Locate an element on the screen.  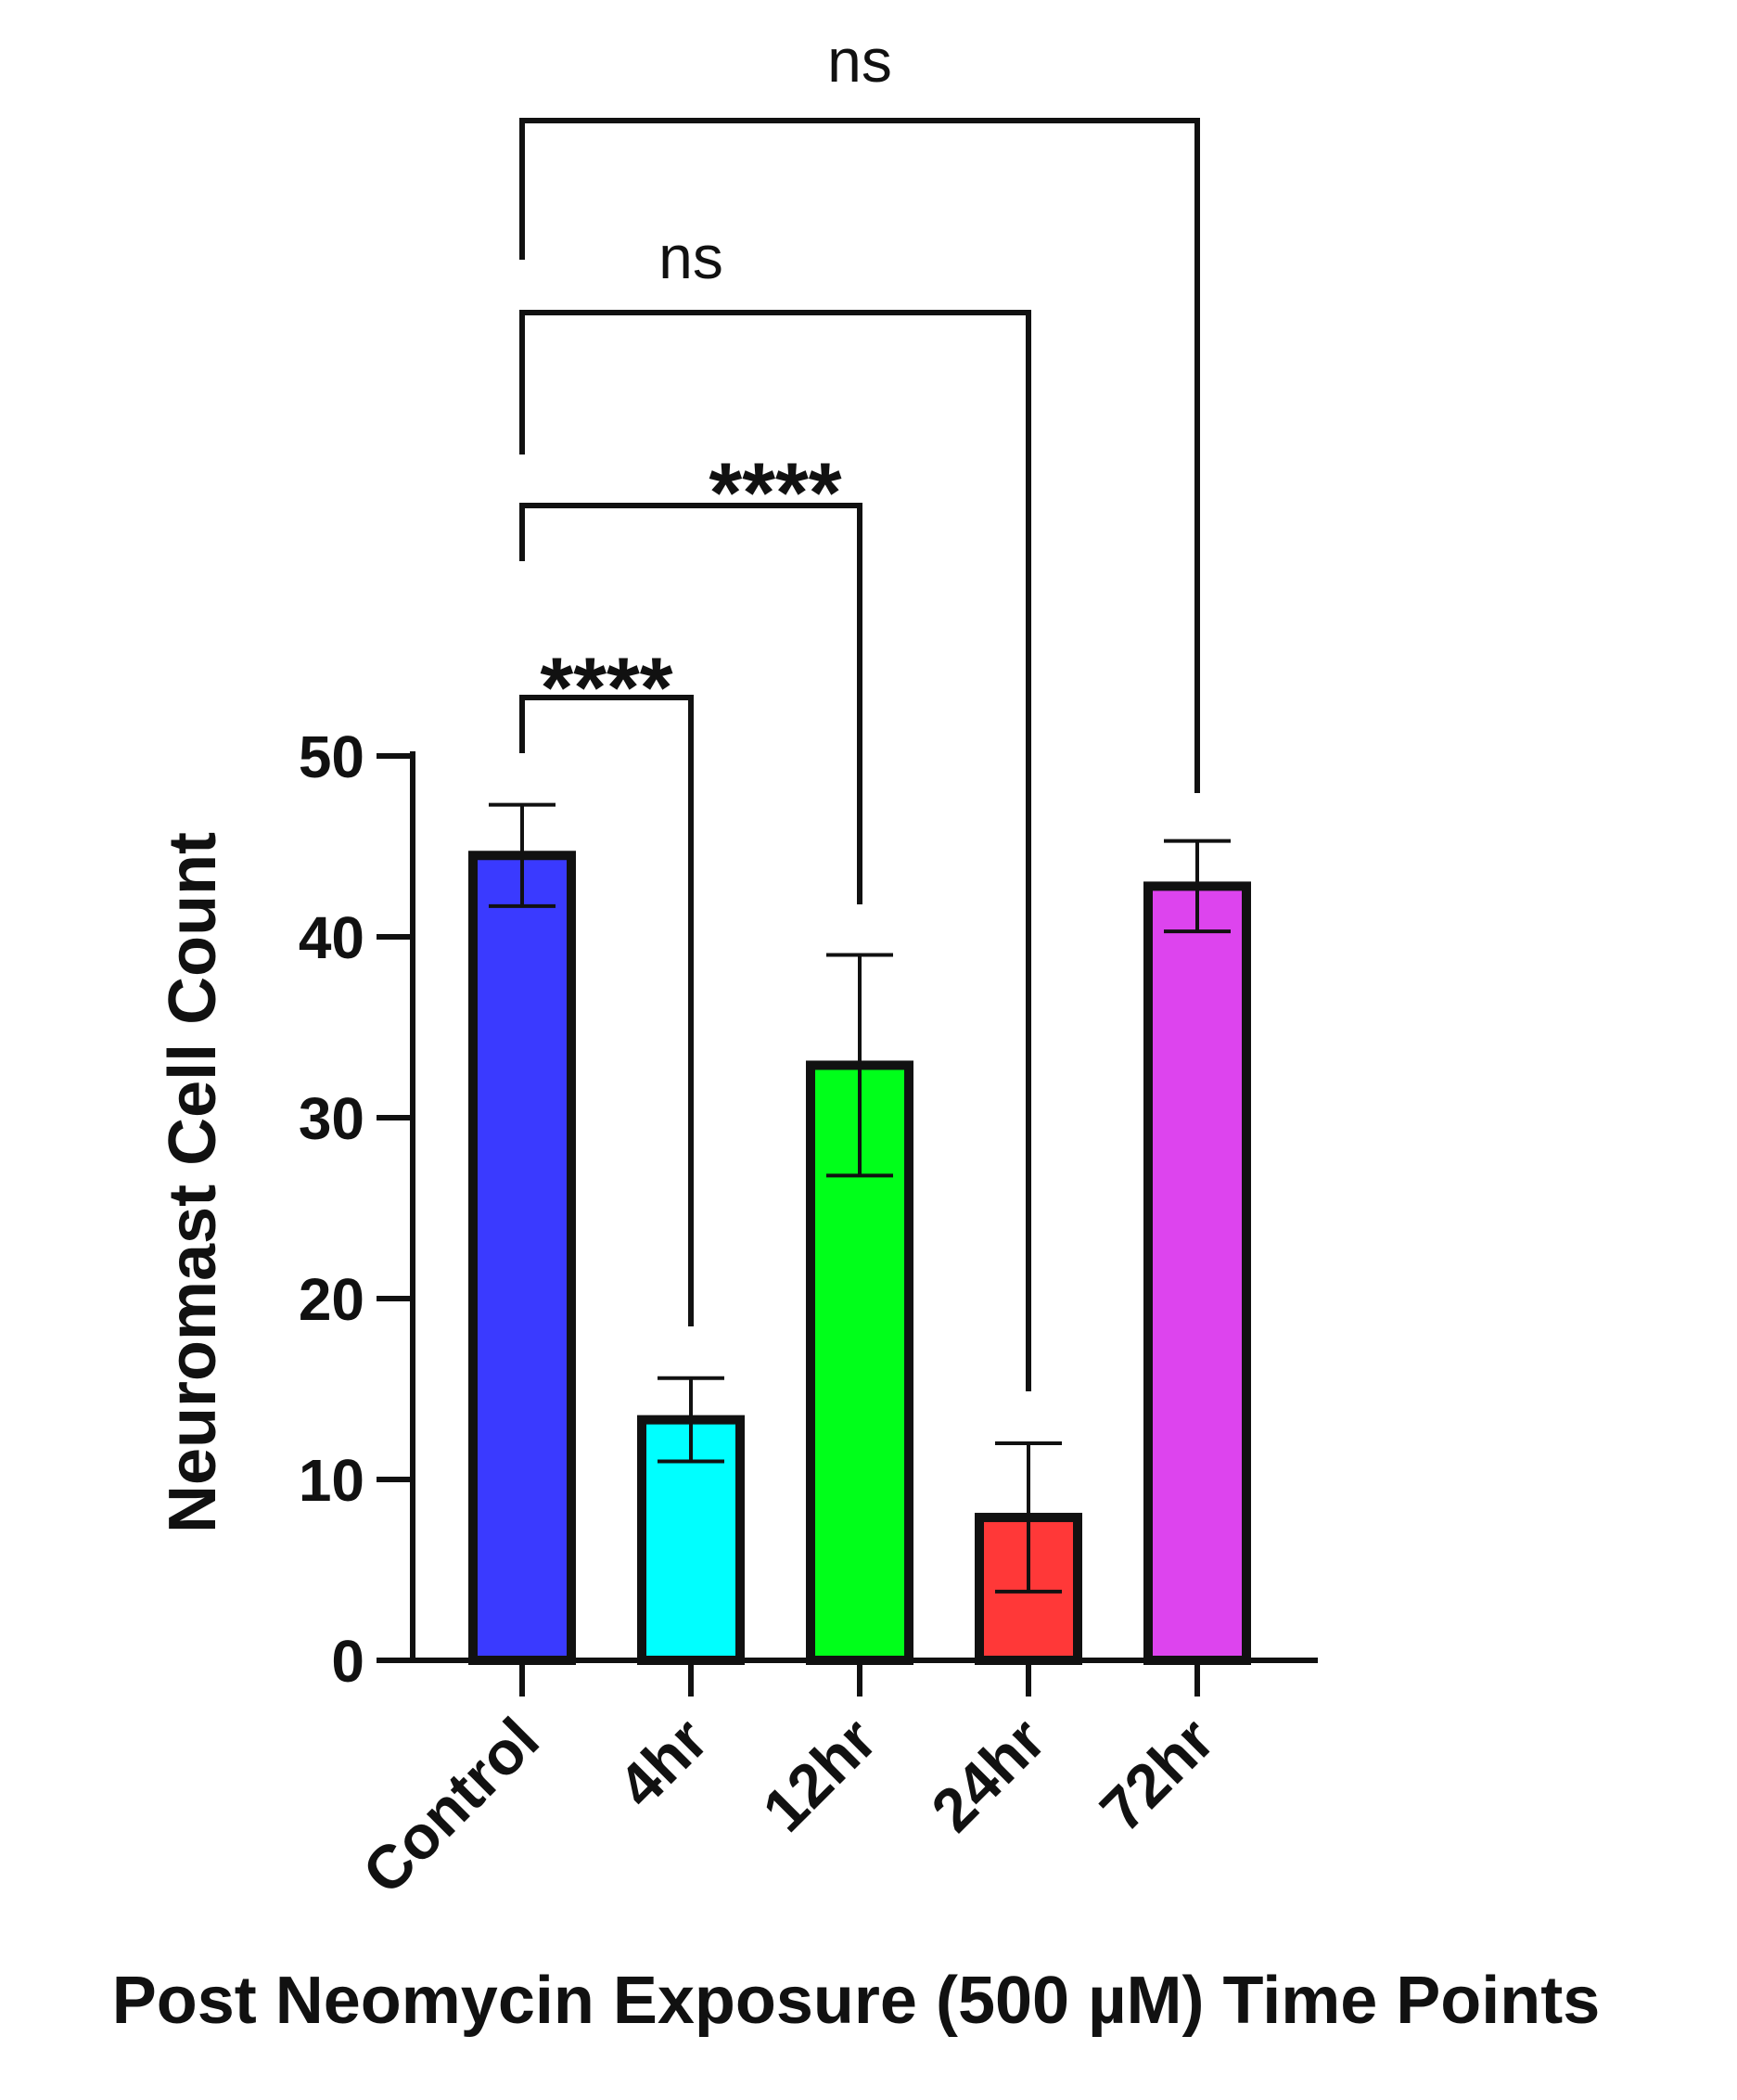
error-bar-72hr is located at coordinates (1197, 886).